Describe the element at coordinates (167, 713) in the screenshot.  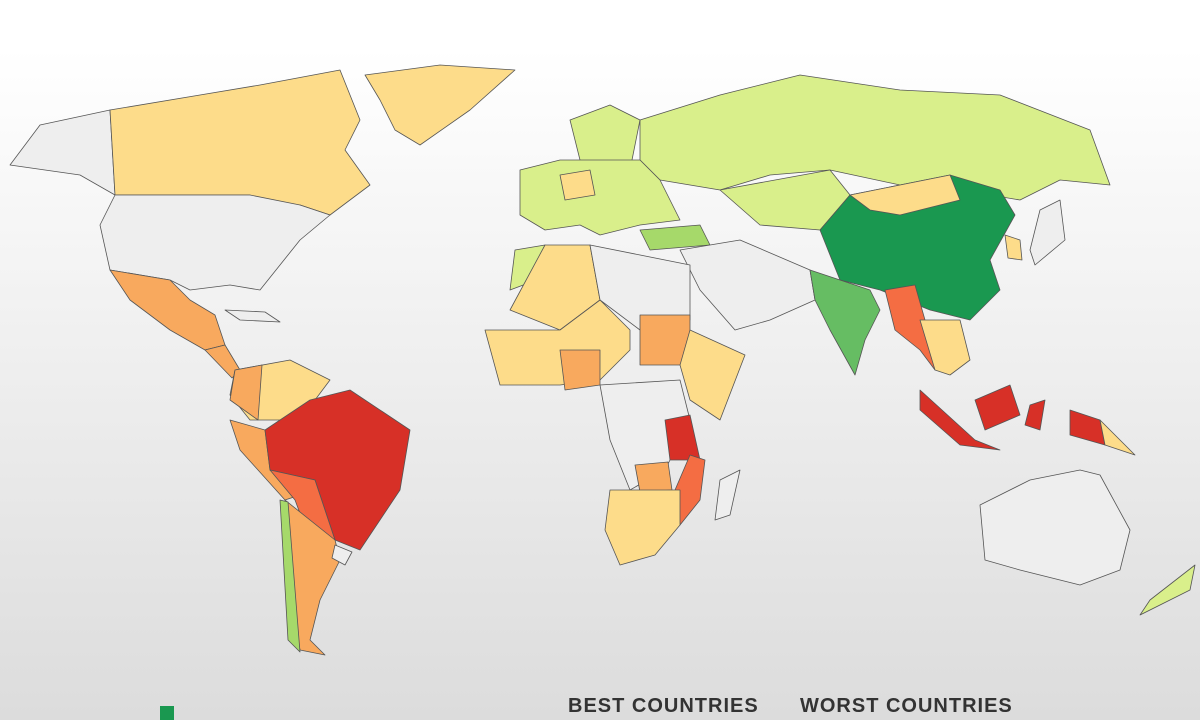
I see `legend-swatch` at that location.